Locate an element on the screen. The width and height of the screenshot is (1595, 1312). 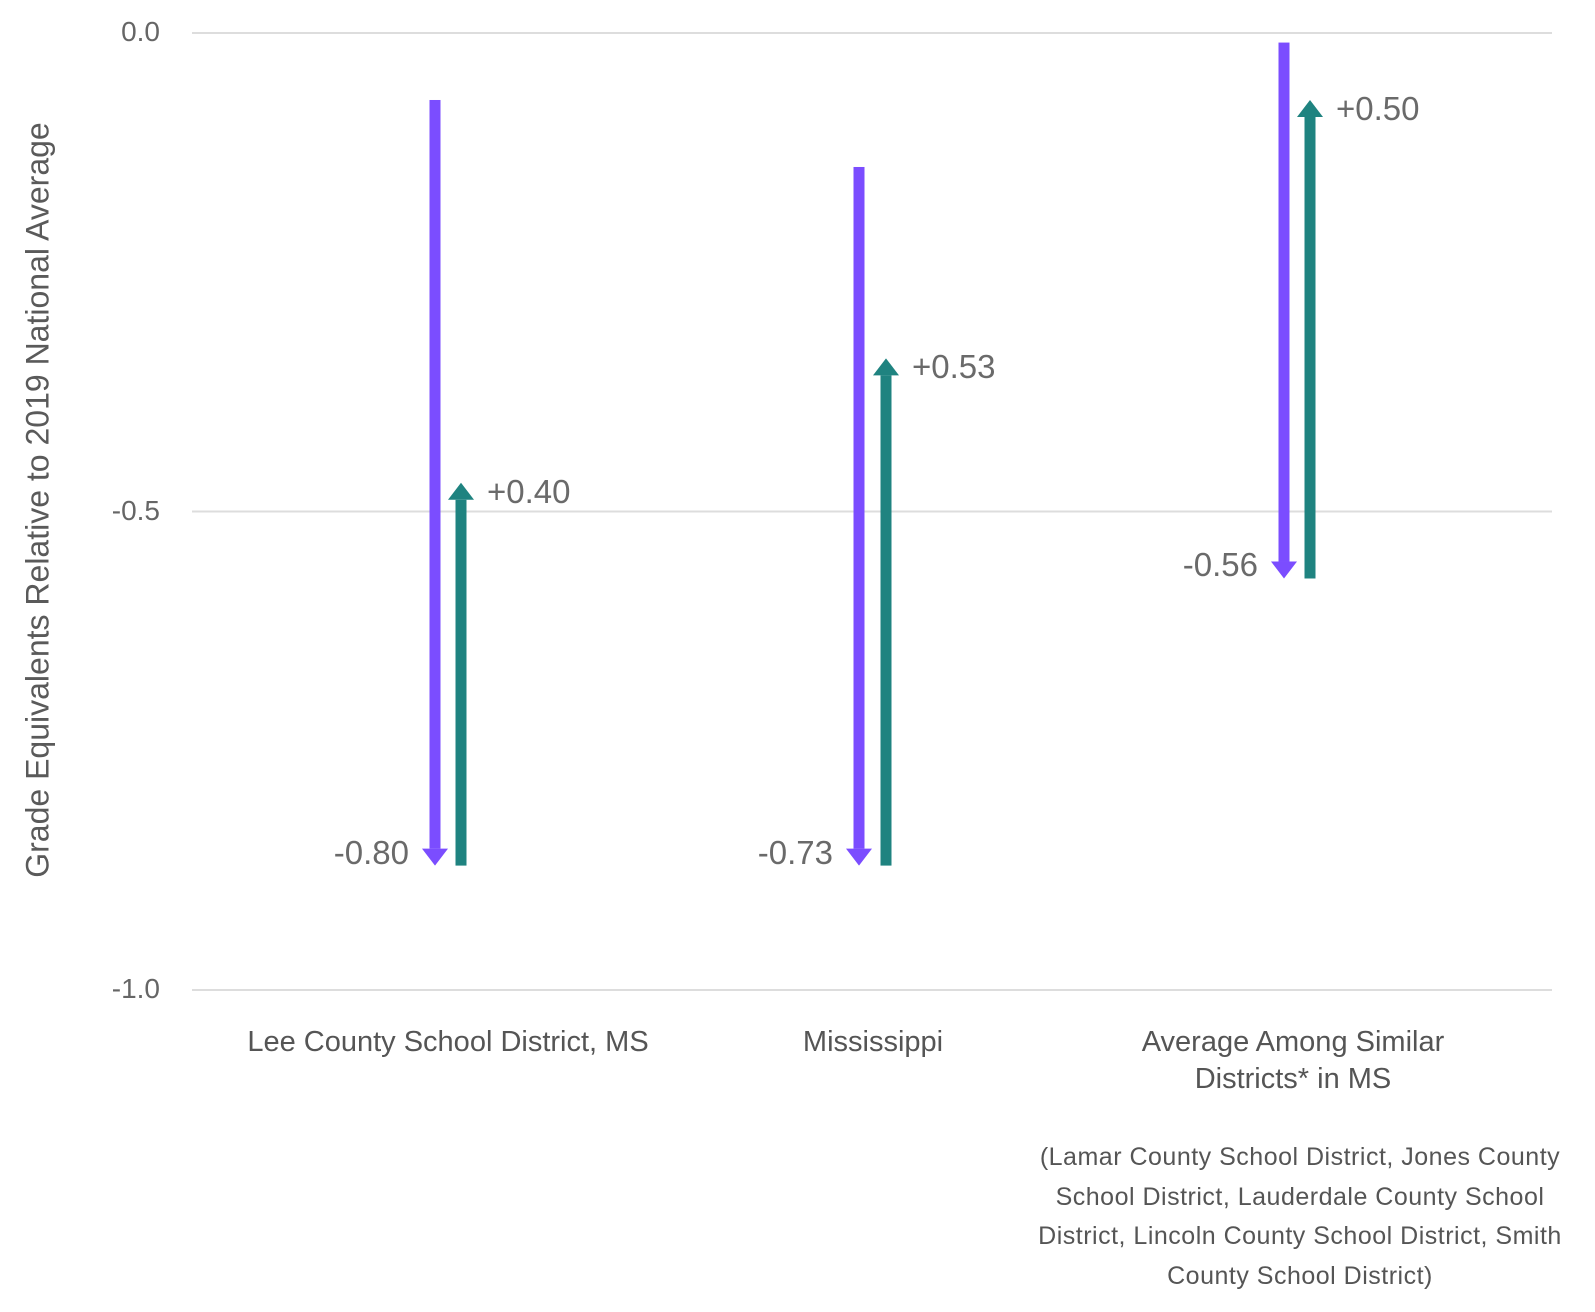
category-label-mississippi: Mississippi is located at coordinates (873, 1042).